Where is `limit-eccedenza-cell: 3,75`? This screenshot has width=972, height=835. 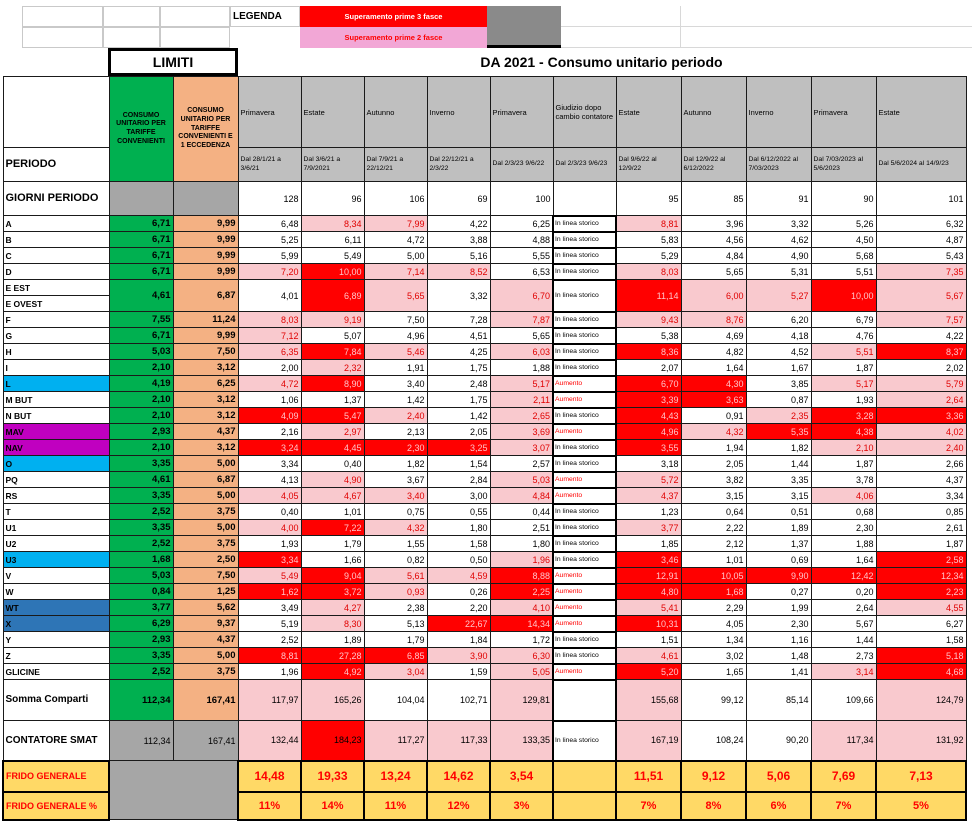 limit-eccedenza-cell: 3,75 is located at coordinates (205, 671).